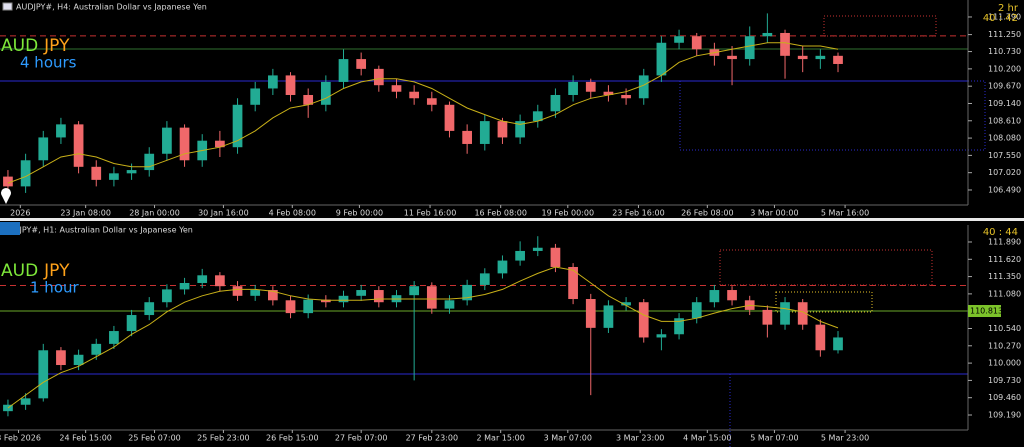 This screenshot has height=447, width=1024. I want to click on x-tick-label: 23 Feb 16:00, so click(638, 213).